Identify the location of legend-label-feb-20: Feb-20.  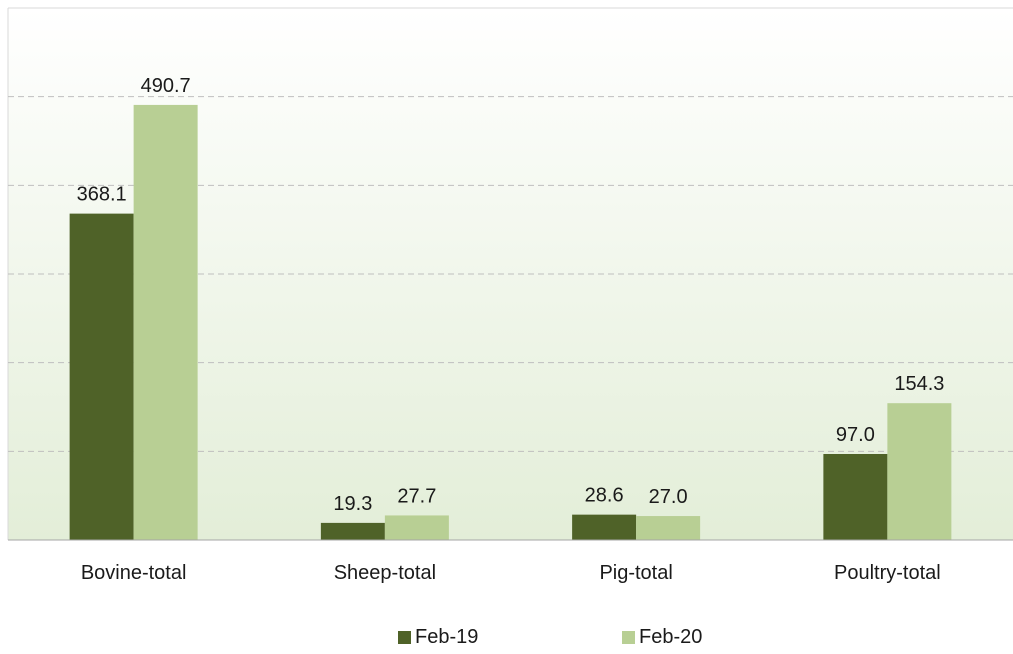
(671, 636).